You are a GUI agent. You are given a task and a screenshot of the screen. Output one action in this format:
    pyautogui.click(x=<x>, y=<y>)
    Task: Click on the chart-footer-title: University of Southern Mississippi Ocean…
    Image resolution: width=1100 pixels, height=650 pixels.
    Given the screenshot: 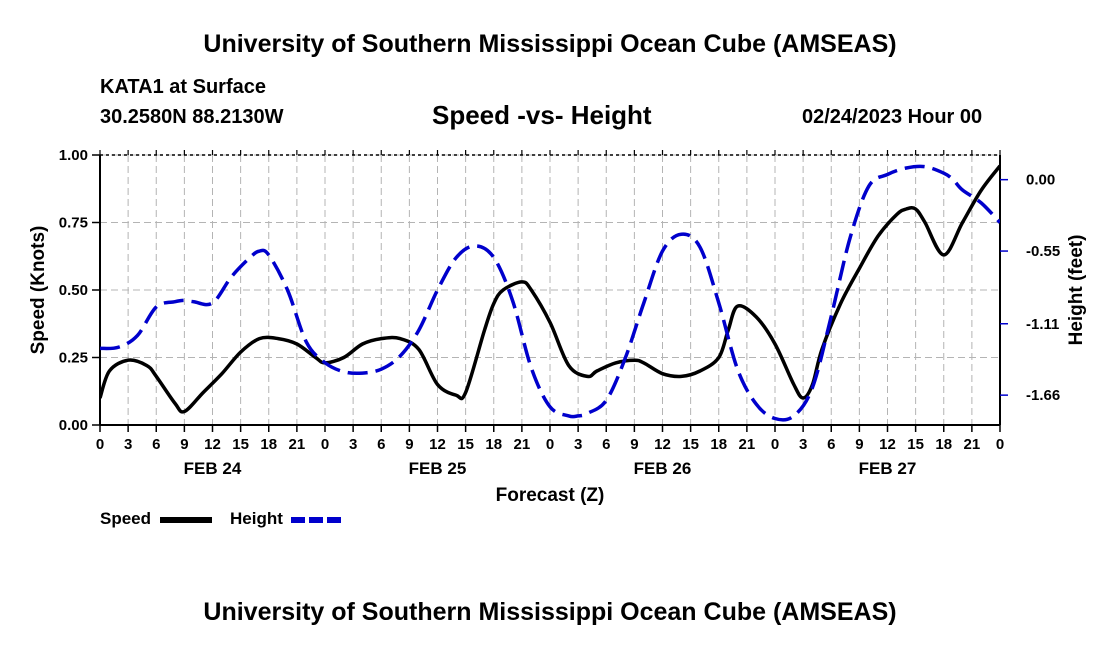 What is the action you would take?
    pyautogui.click(x=550, y=612)
    